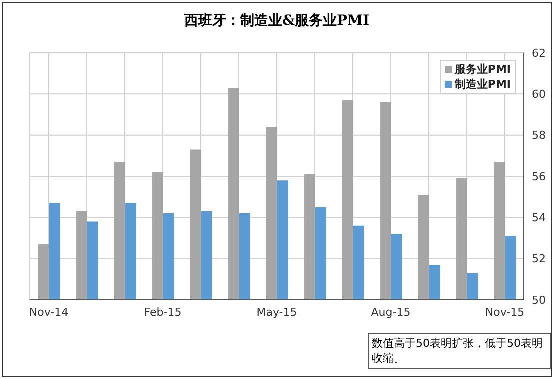 Image resolution: width=554 pixels, height=379 pixels. I want to click on x-tick-label: Nov-15, so click(505, 312).